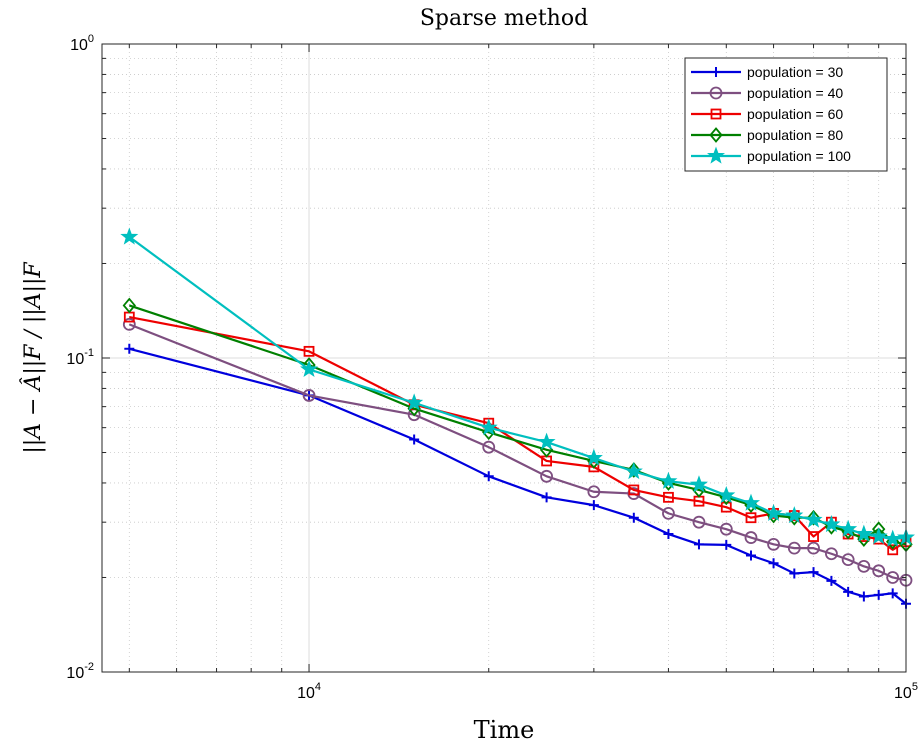 The height and width of the screenshot is (749, 922). I want to click on y-tick-label: 10⁰, so click(82, 43).